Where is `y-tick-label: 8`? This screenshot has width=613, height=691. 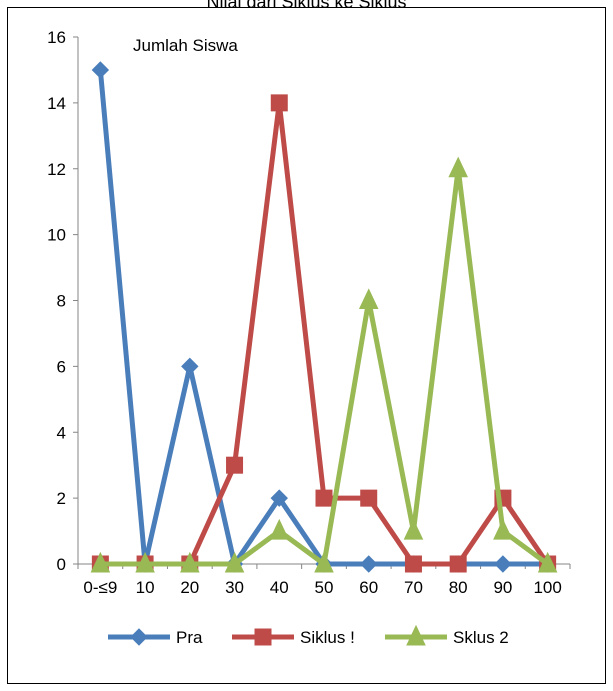 y-tick-label: 8 is located at coordinates (61, 301).